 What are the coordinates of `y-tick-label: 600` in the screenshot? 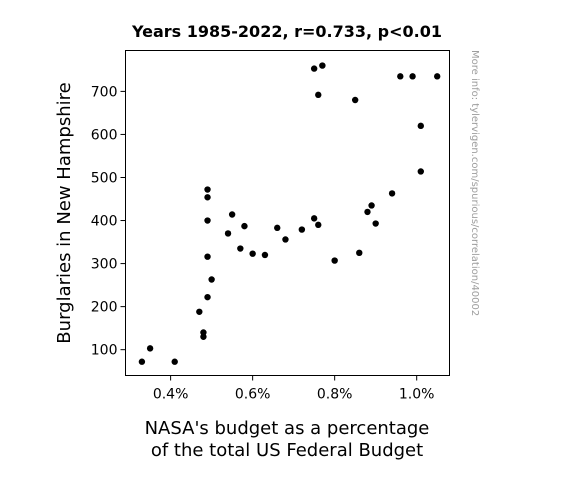 It's located at (104, 135).